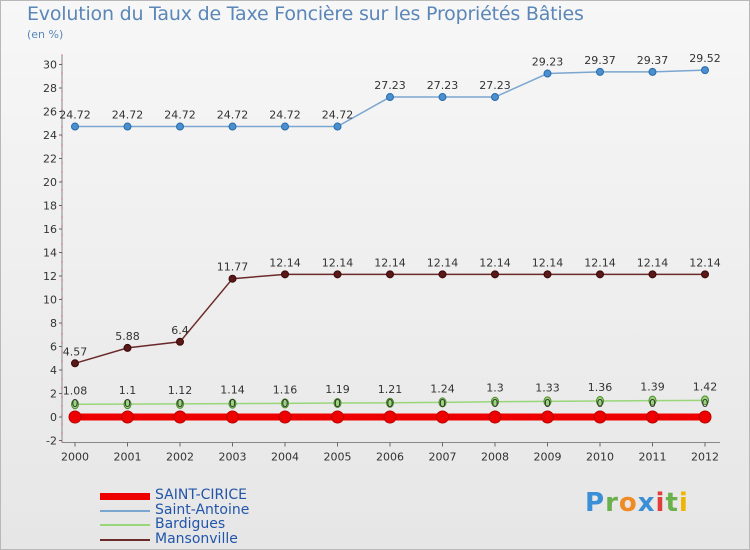  Describe the element at coordinates (180, 457) in the screenshot. I see `x-tick-label: 2002` at that location.